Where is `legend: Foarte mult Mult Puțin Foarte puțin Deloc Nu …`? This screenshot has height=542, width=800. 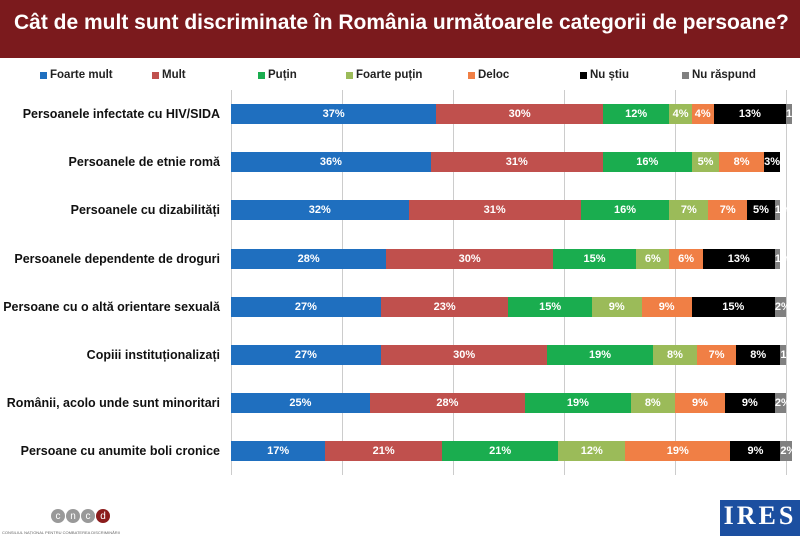
legend: Foarte mult Mult Puțin Foarte puțin Deloc Nu … is located at coordinates (400, 77).